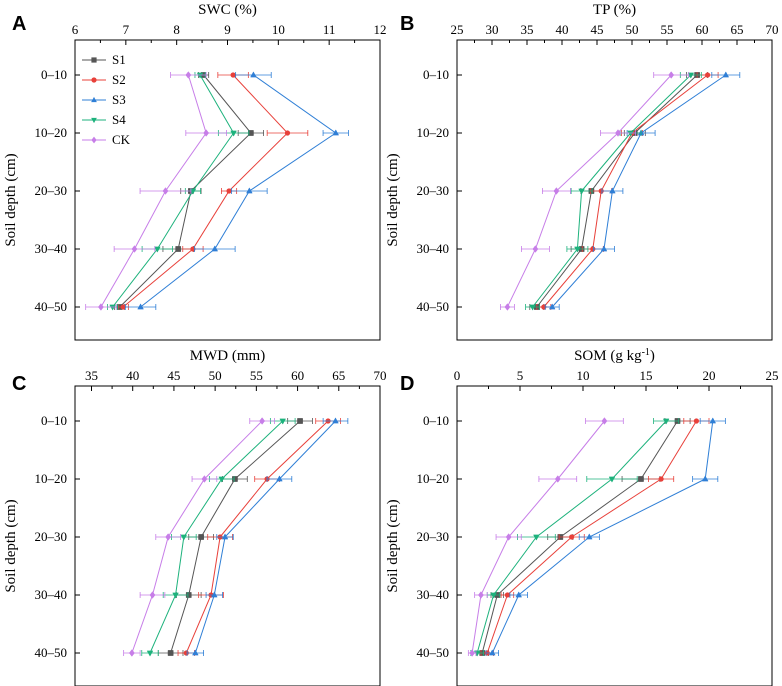 This screenshot has width=782, height=686. Describe the element at coordinates (227, 356) in the screenshot. I see `x-axis-title: MWD (mm)` at that location.